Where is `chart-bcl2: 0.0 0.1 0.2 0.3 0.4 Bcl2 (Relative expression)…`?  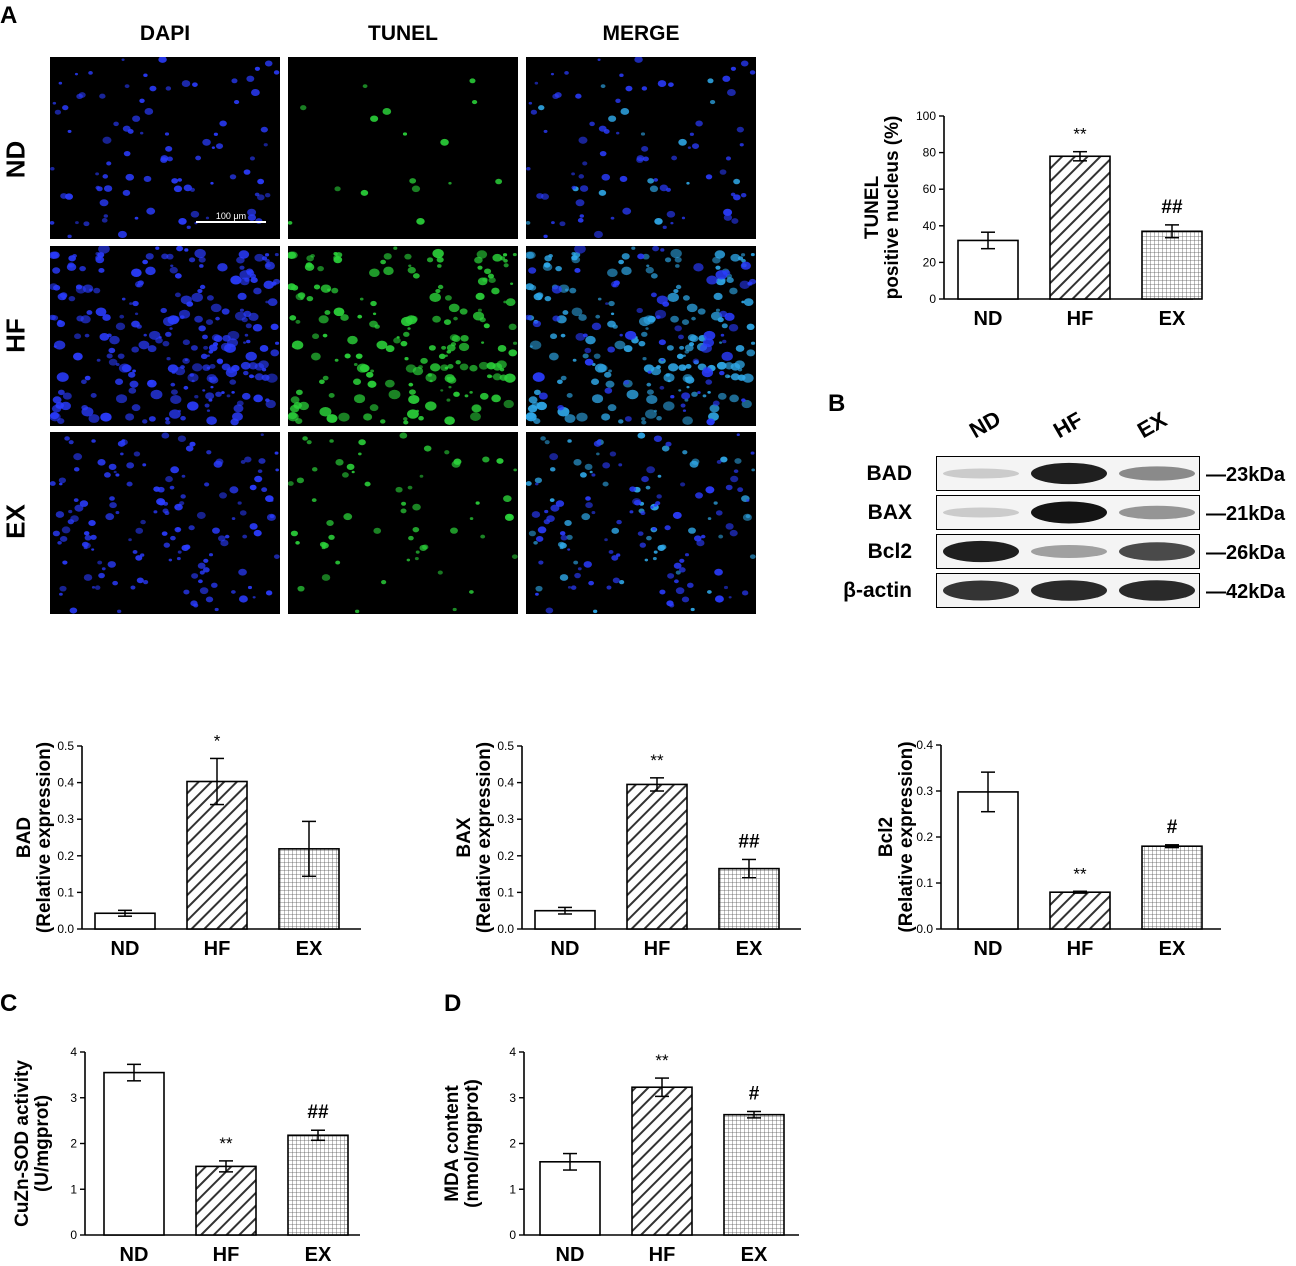 chart-bcl2: 0.0 0.1 0.2 0.3 0.4 Bcl2 (Relative expression)… is located at coordinates (1048, 849).